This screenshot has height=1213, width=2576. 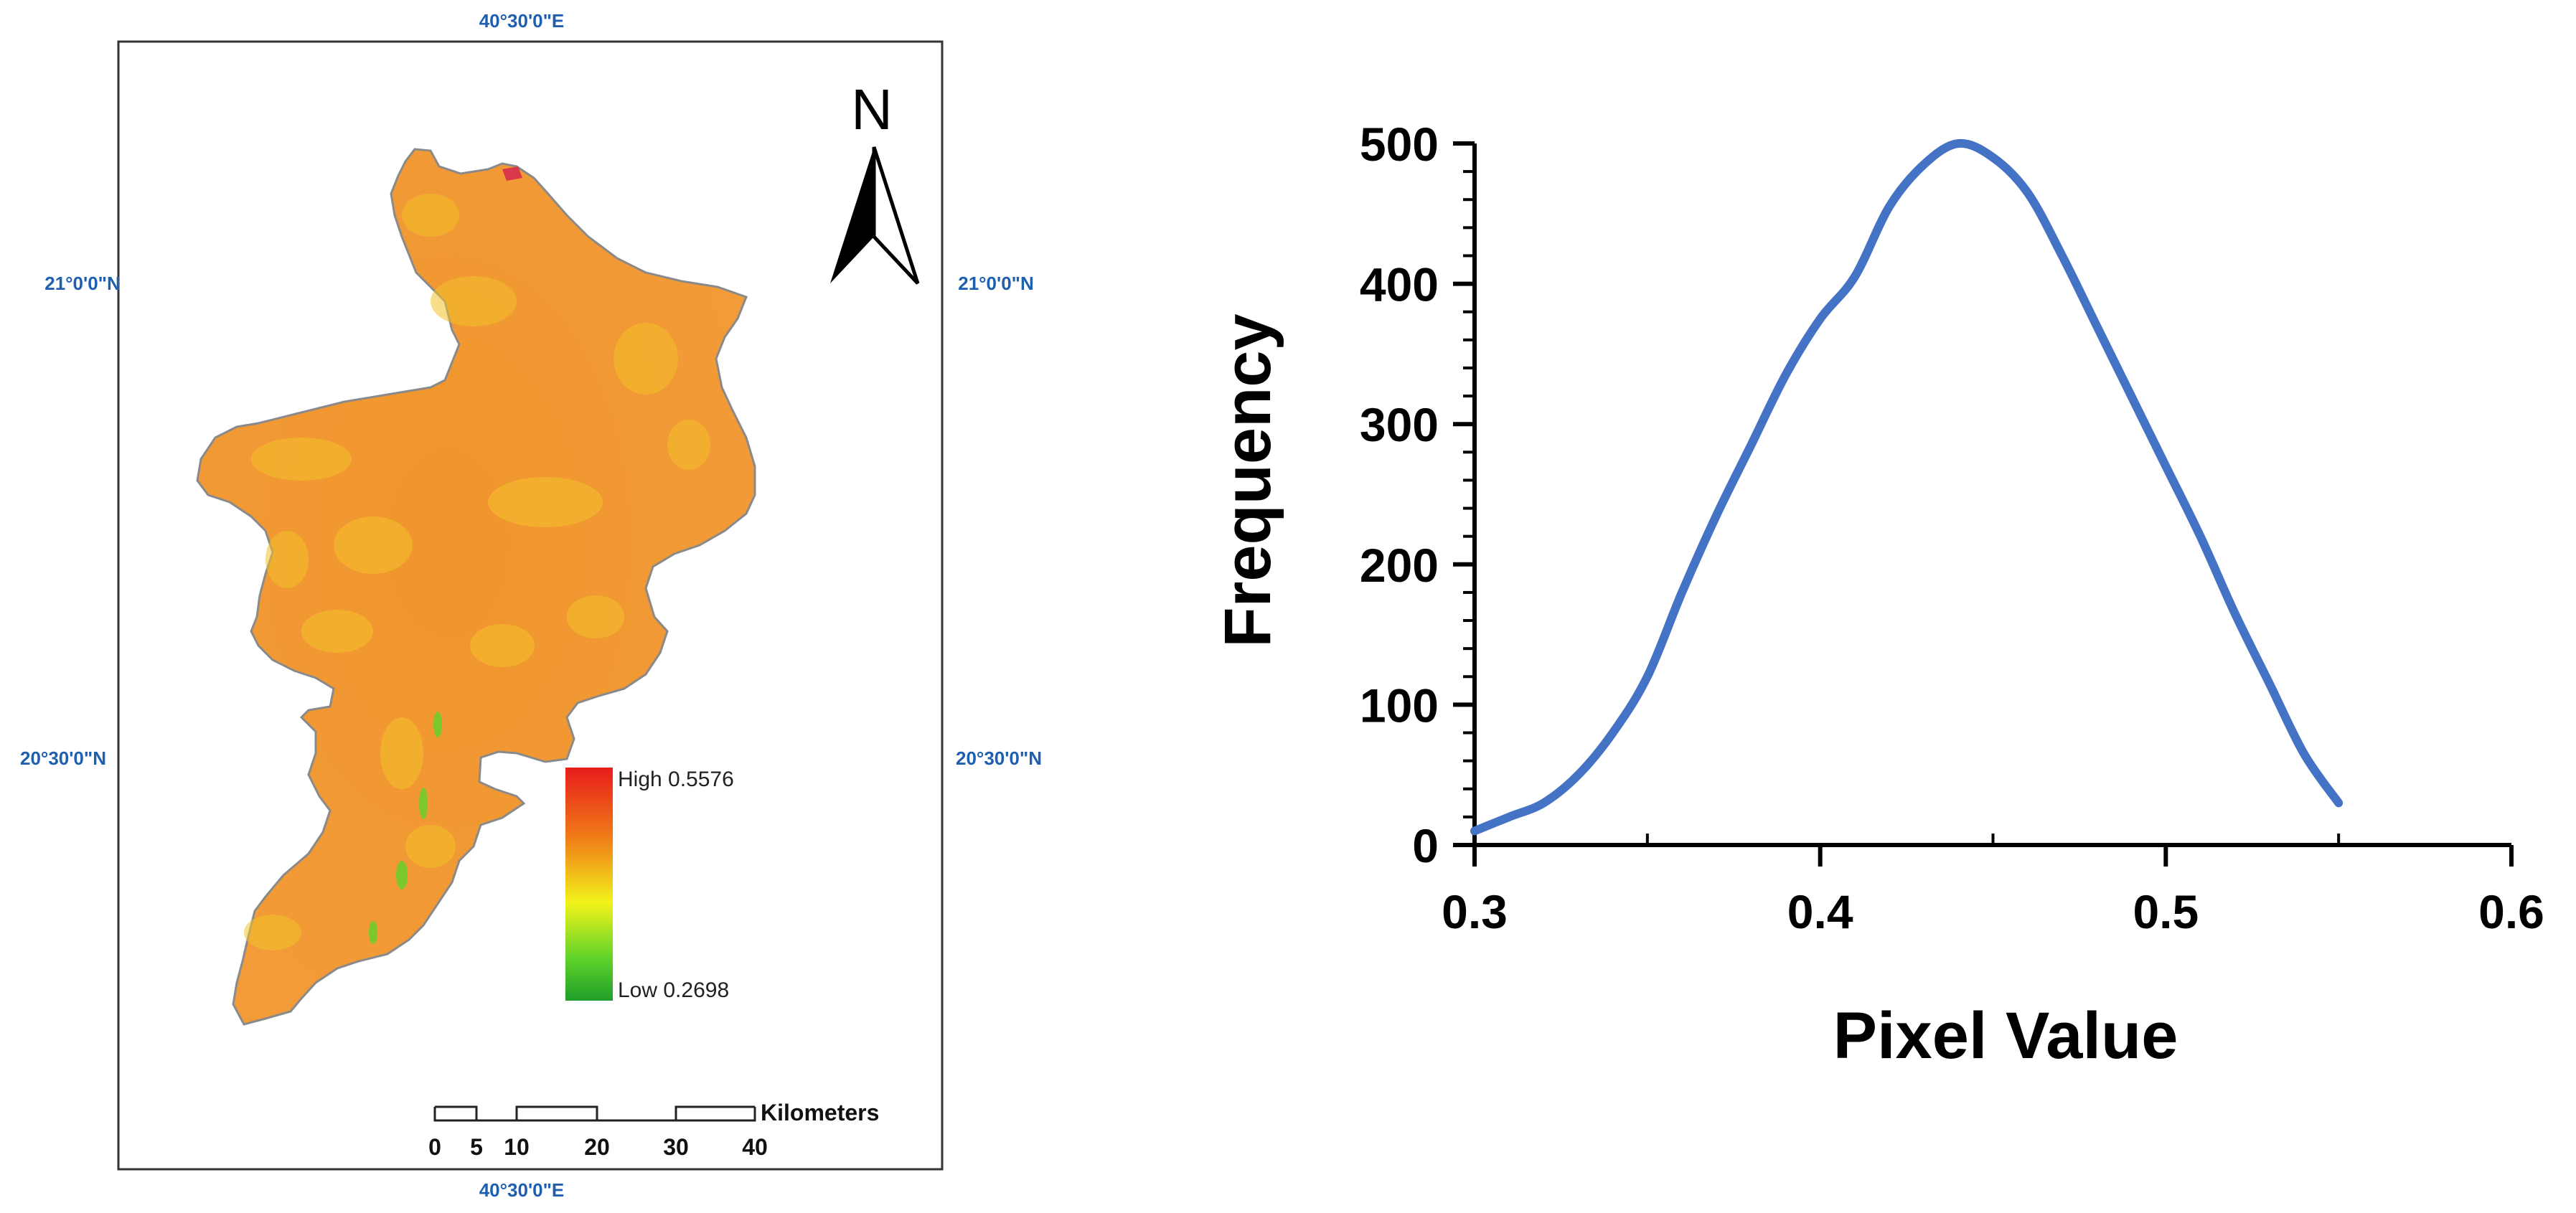 What do you see at coordinates (589, 884) in the screenshot?
I see `legend-color-bar` at bounding box center [589, 884].